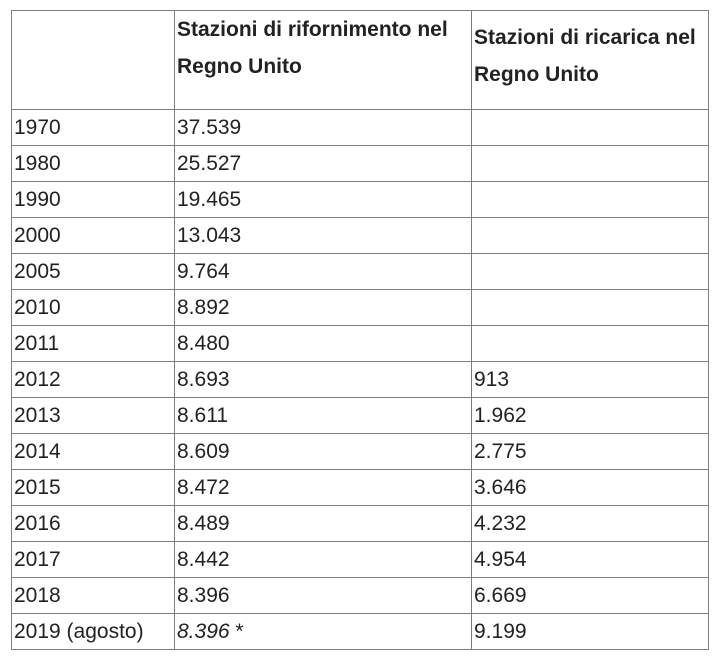 This screenshot has width=720, height=662. Describe the element at coordinates (590, 60) in the screenshot. I see `header-charge-stations: Stazioni di ricarica nel Regno Unito` at that location.